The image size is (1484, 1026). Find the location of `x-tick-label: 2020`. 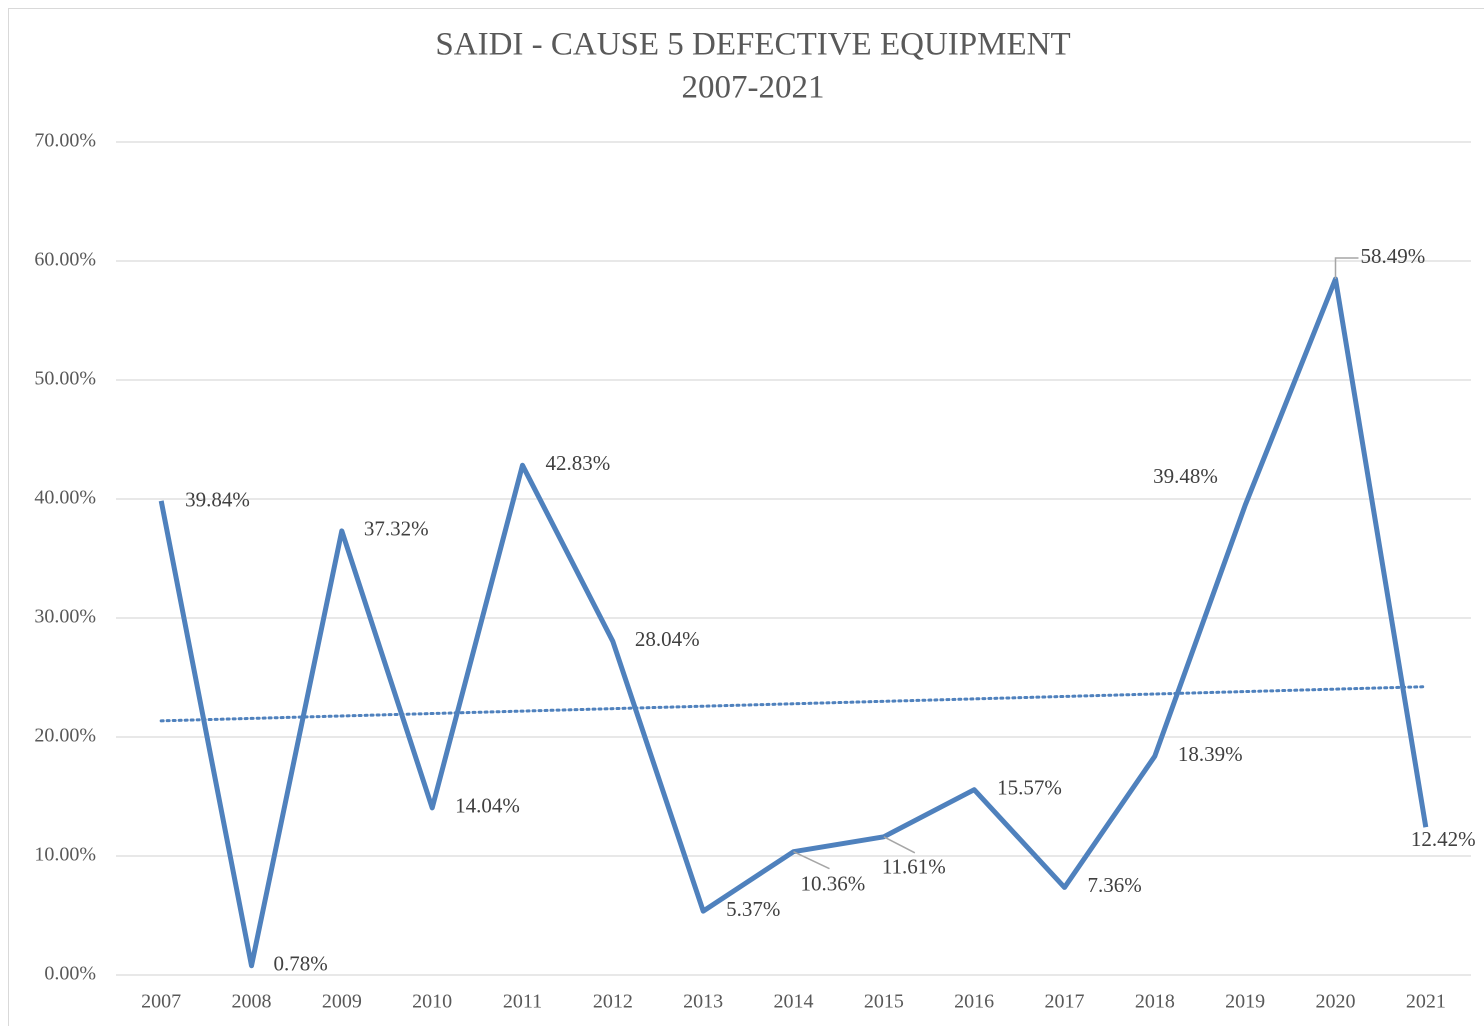

x-tick-label: 2020 is located at coordinates (1336, 1002).